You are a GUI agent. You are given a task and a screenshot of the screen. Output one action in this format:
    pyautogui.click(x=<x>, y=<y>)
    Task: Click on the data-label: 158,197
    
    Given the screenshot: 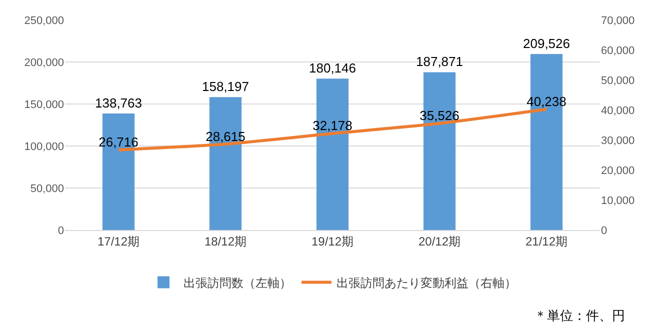 What is the action you would take?
    pyautogui.click(x=225, y=86)
    